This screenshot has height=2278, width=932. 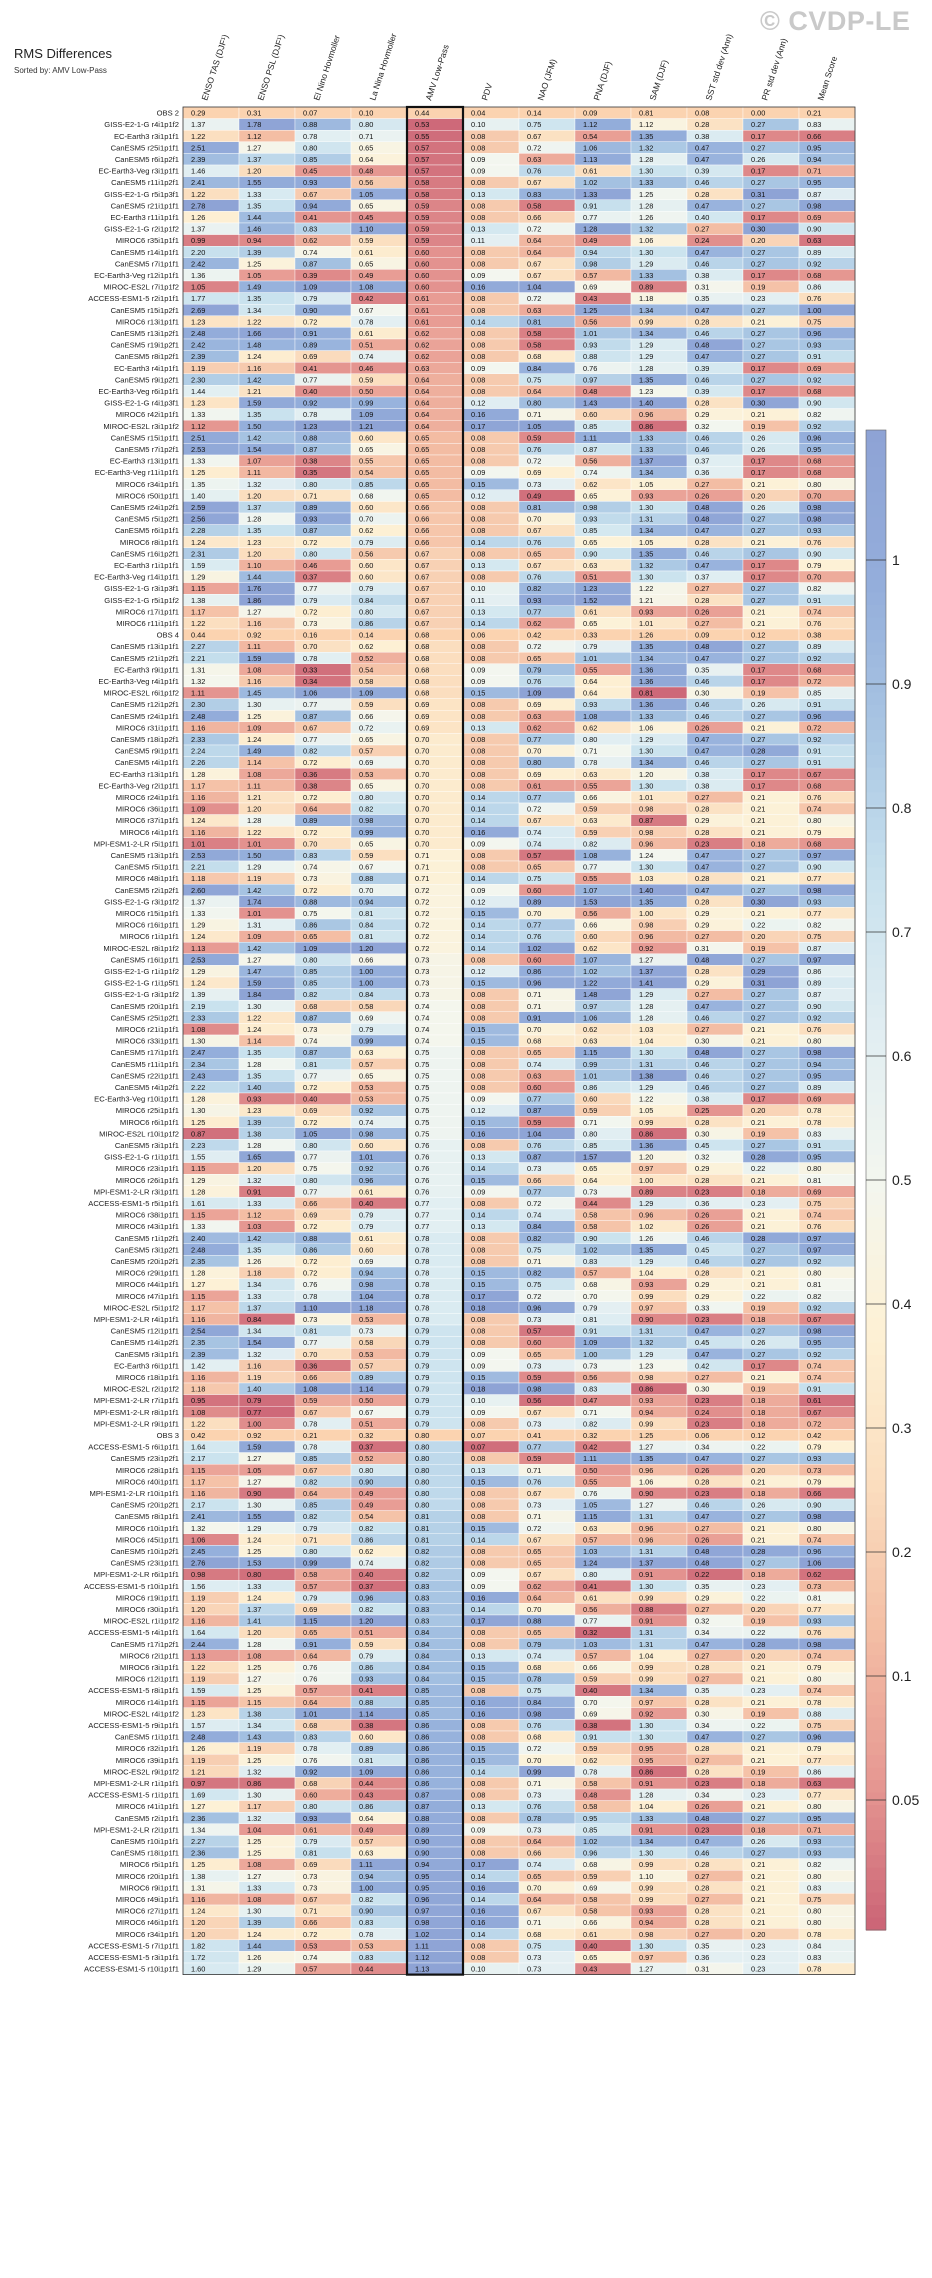 What do you see at coordinates (814, 1180) in the screenshot?
I see `cell-value: 0.81` at bounding box center [814, 1180].